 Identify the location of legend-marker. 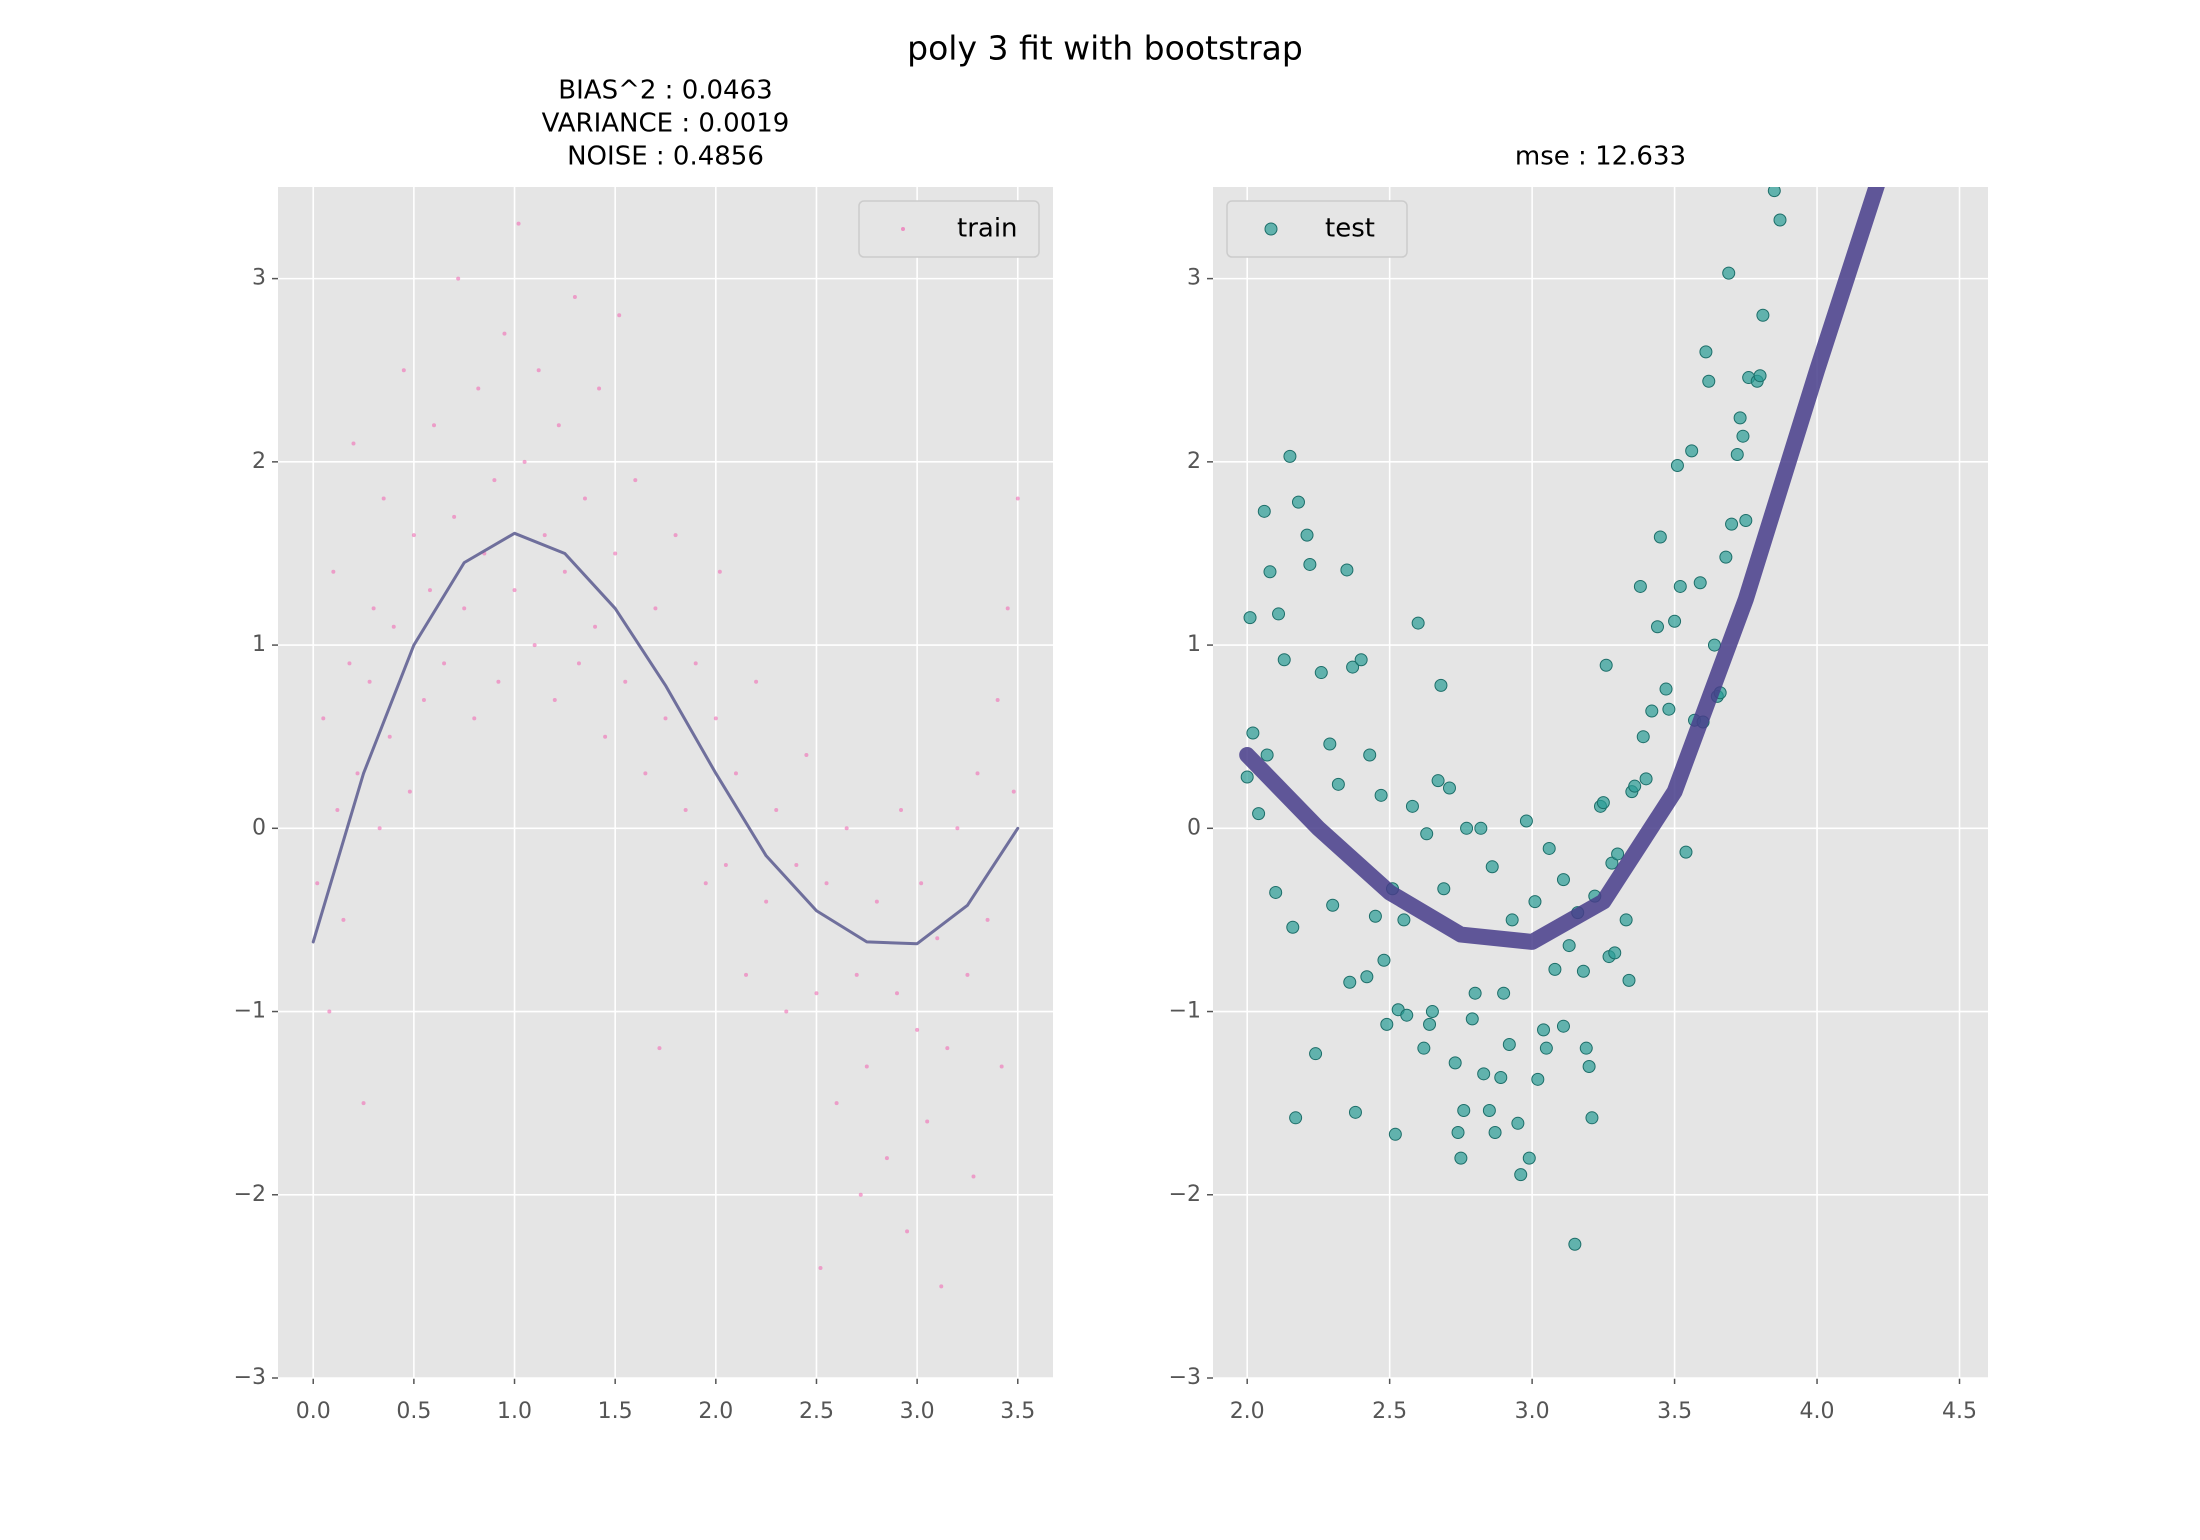
(1271, 229).